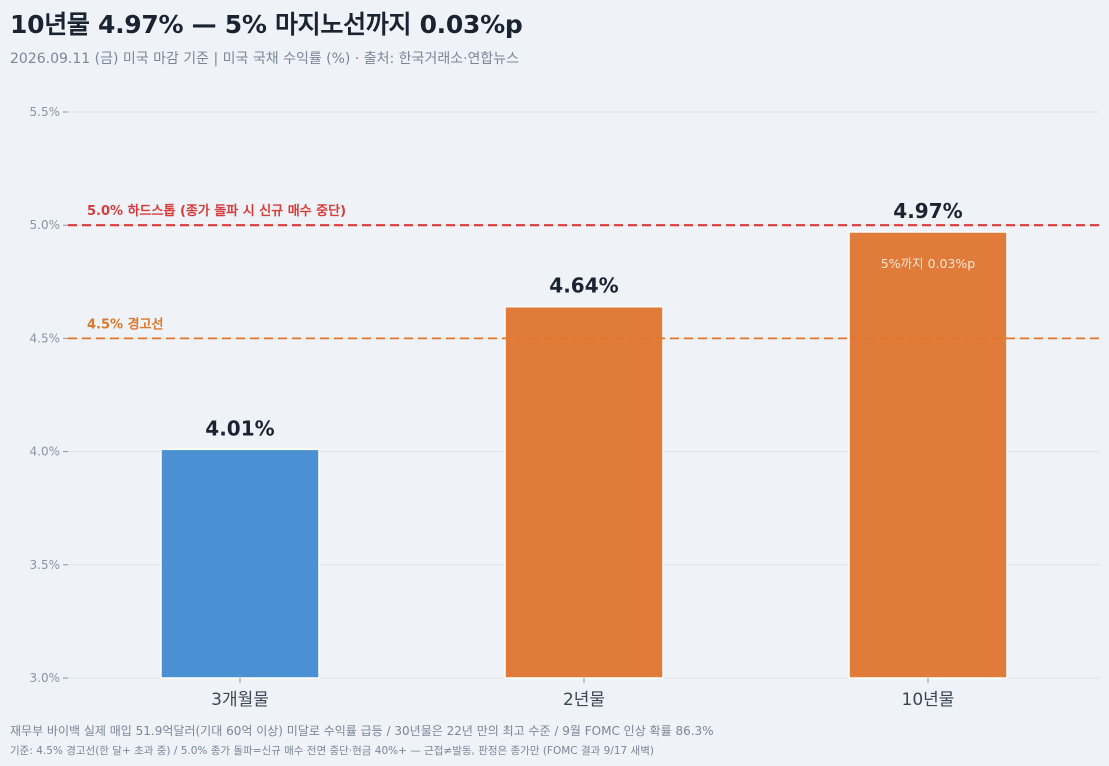 The width and height of the screenshot is (1109, 766). What do you see at coordinates (584, 700) in the screenshot?
I see `x-tick-label: 2년물` at bounding box center [584, 700].